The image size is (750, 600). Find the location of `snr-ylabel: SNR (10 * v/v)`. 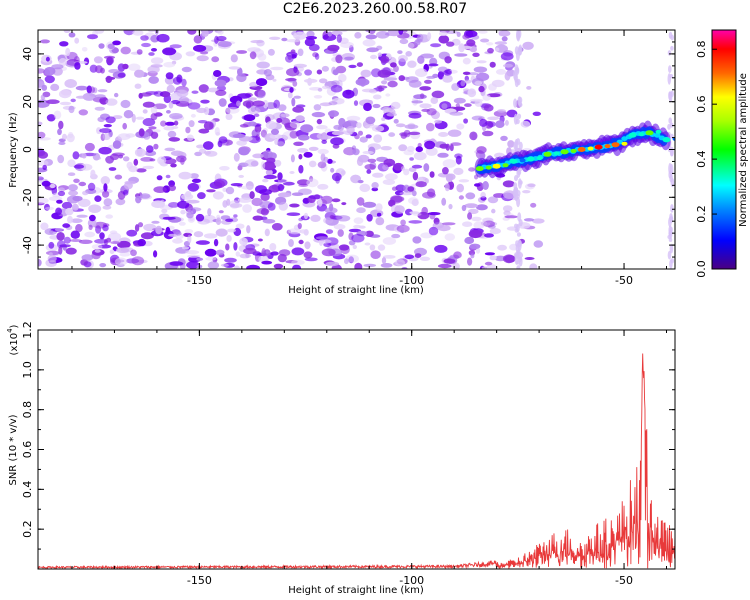

snr-ylabel: SNR (10 * v/v) is located at coordinates (13, 449).